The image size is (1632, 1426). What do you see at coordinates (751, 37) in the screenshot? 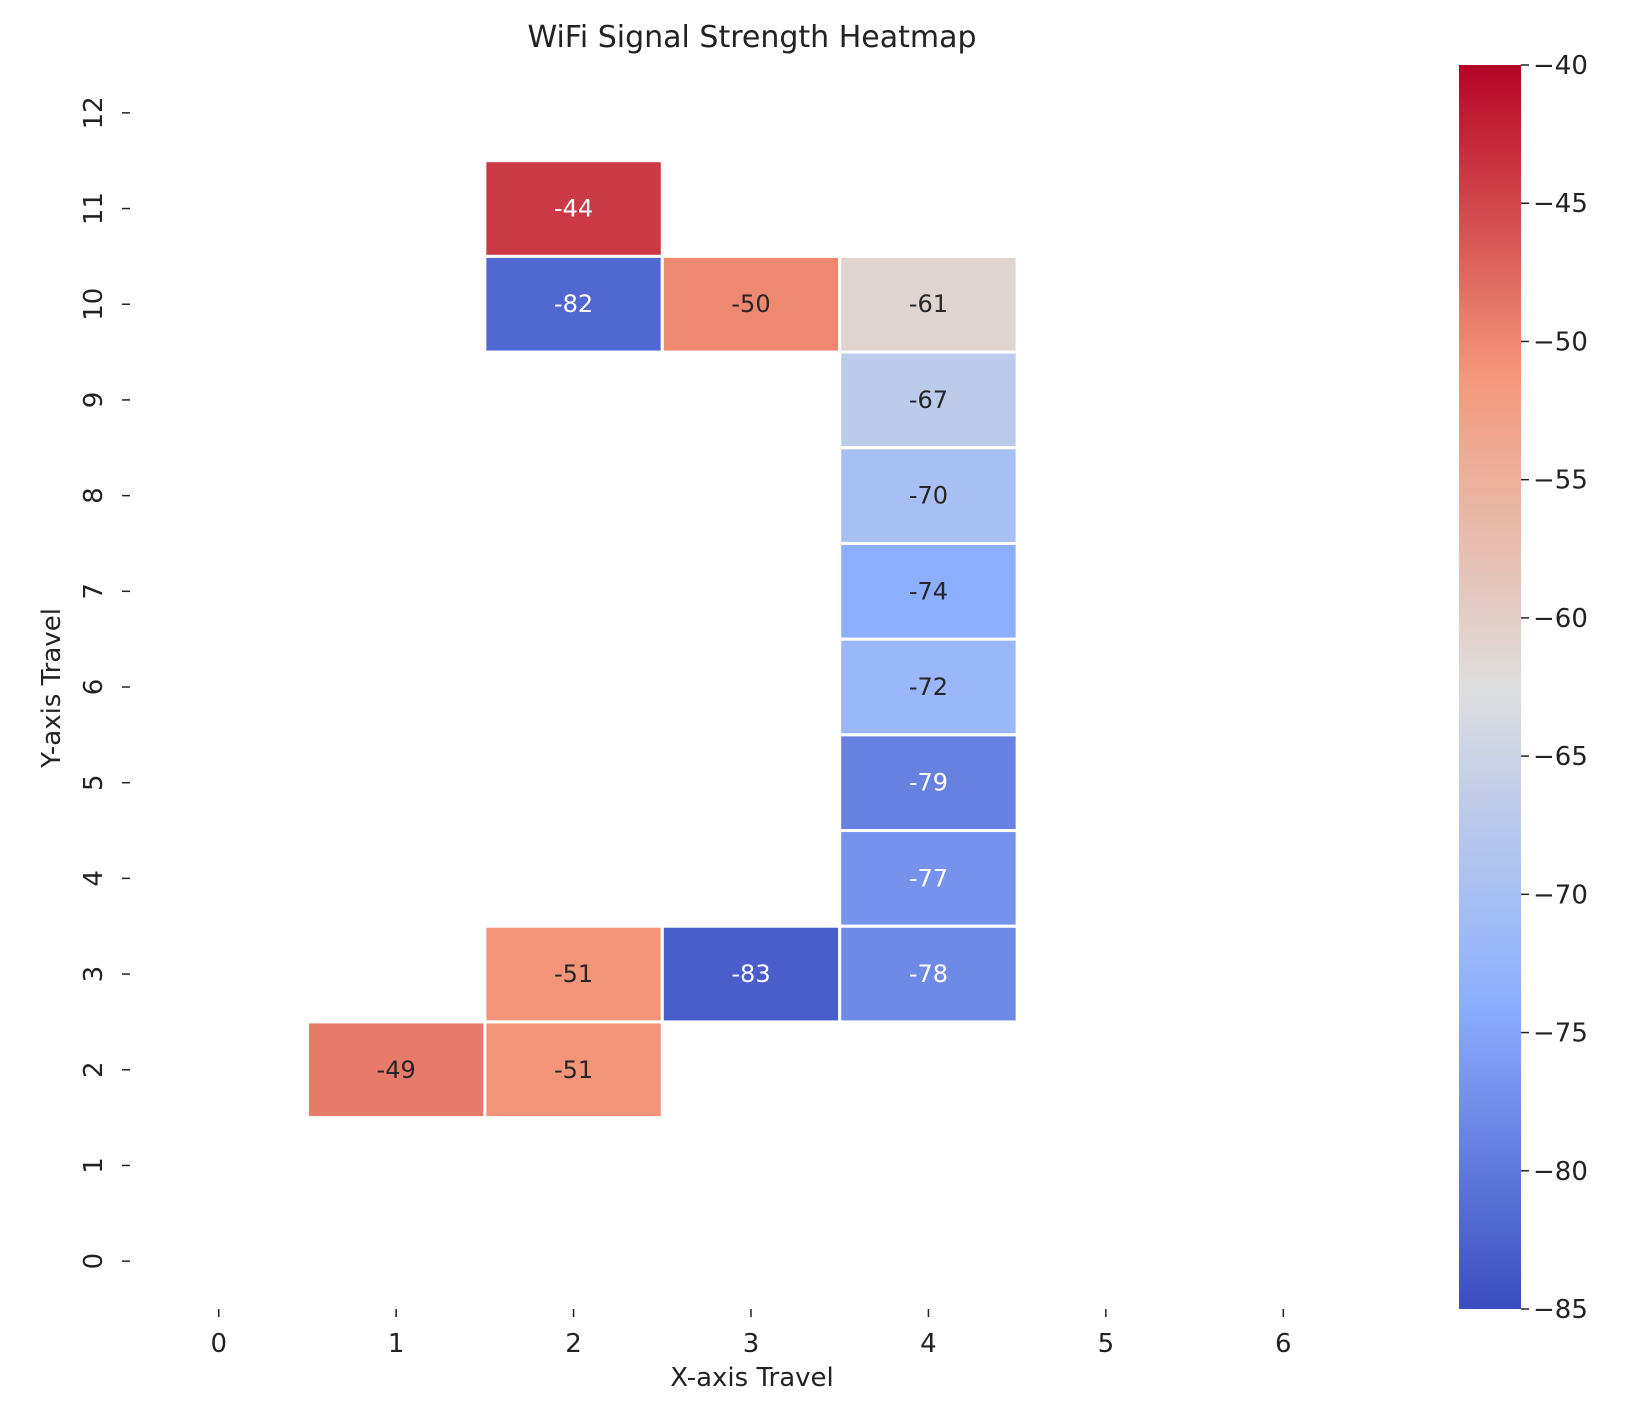
I see `chart-title: WiFi Signal Strength Heatmap` at bounding box center [751, 37].